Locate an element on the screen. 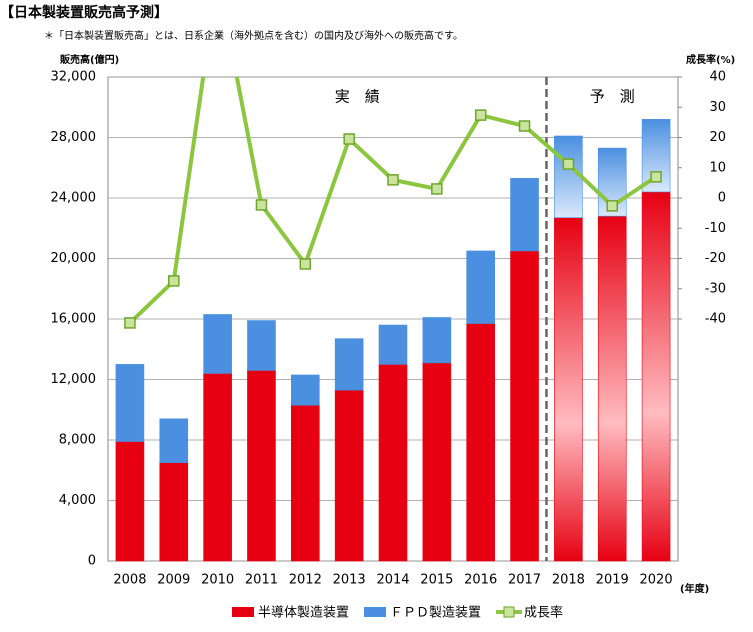 Image resolution: width=753 pixels, height=632 pixels. y-tick-label: 0 is located at coordinates (92, 561).